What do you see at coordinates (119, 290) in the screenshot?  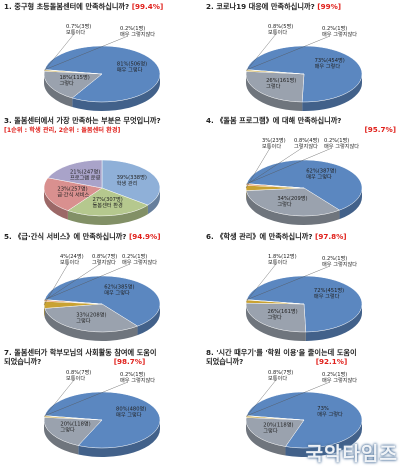 I see `slice-label: 62%(385명) 매우 그렇다` at bounding box center [119, 290].